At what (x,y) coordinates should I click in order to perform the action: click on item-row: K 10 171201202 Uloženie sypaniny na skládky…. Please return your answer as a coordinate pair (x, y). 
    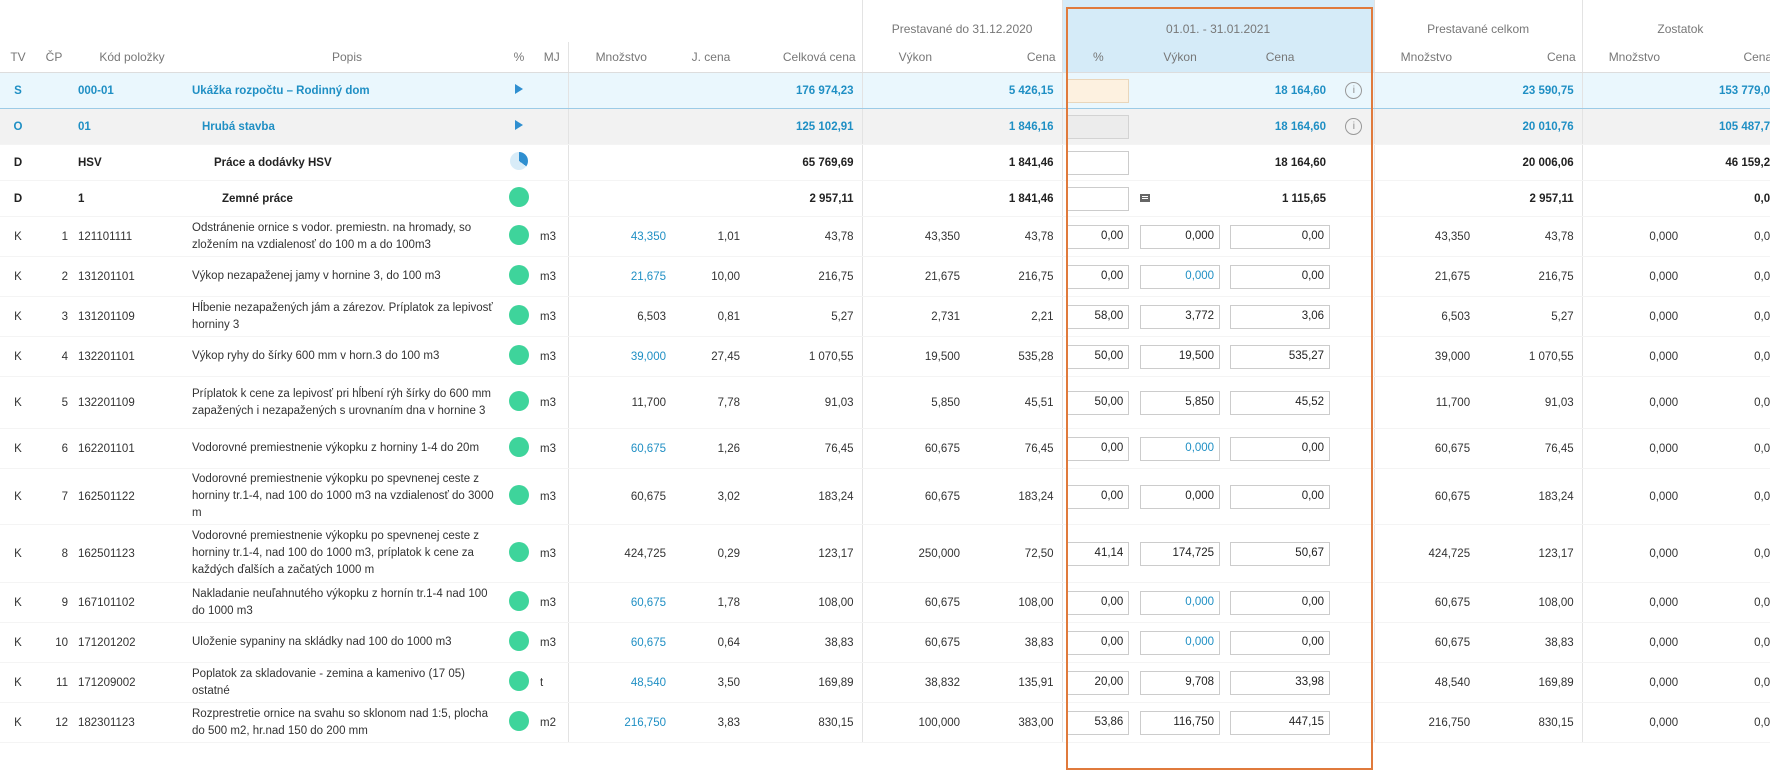
    Looking at the image, I should click on (885, 642).